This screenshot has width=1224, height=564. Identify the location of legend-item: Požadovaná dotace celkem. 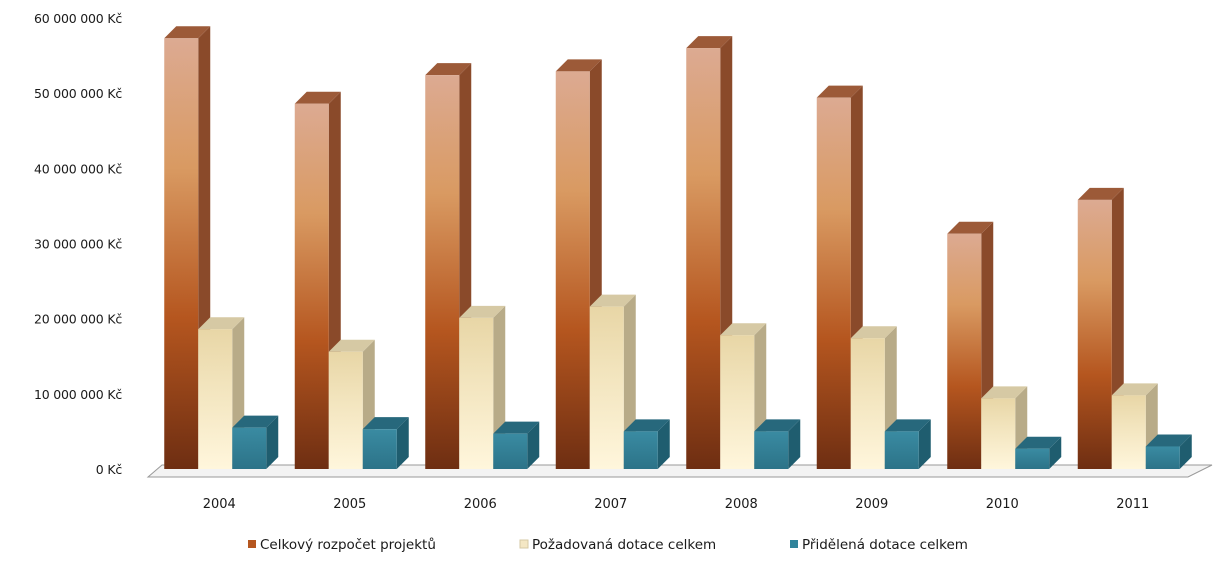
(617, 545).